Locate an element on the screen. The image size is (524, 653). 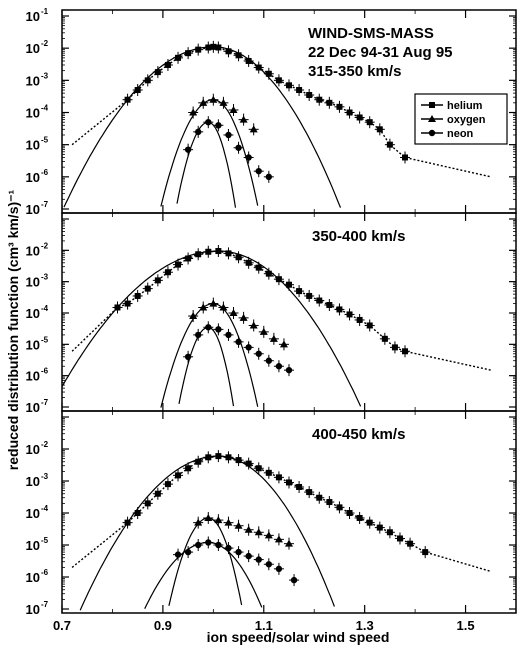
helium-legend-label: helium is located at coordinates (465, 106).